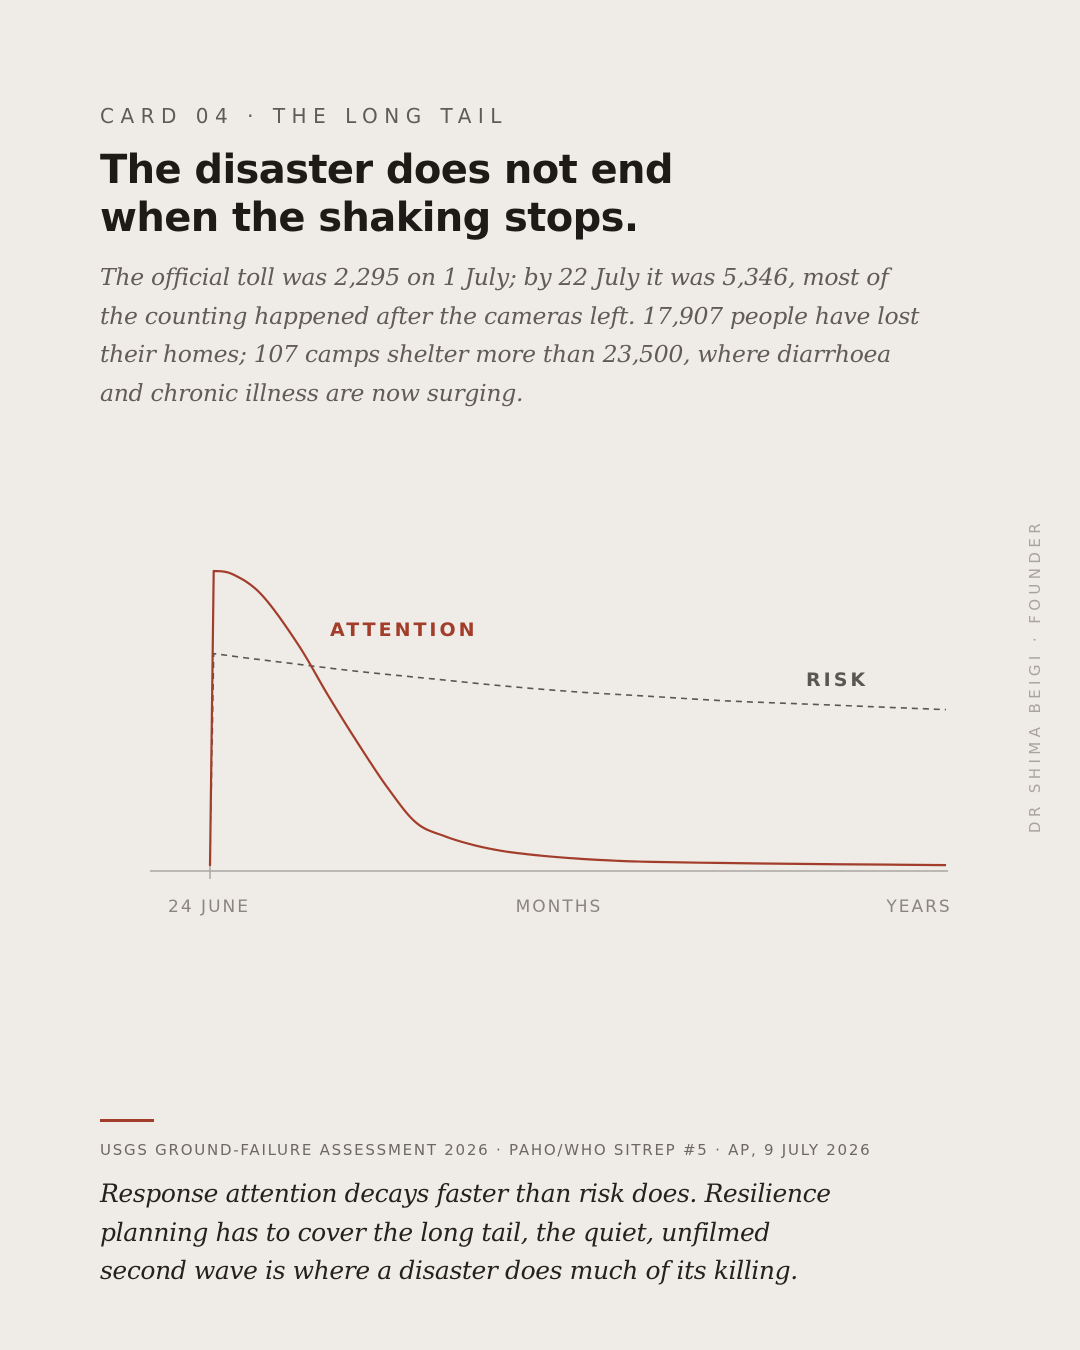 The height and width of the screenshot is (1350, 1080). What do you see at coordinates (387, 170) in the screenshot?
I see `headline-line-1: The disaster does not end` at bounding box center [387, 170].